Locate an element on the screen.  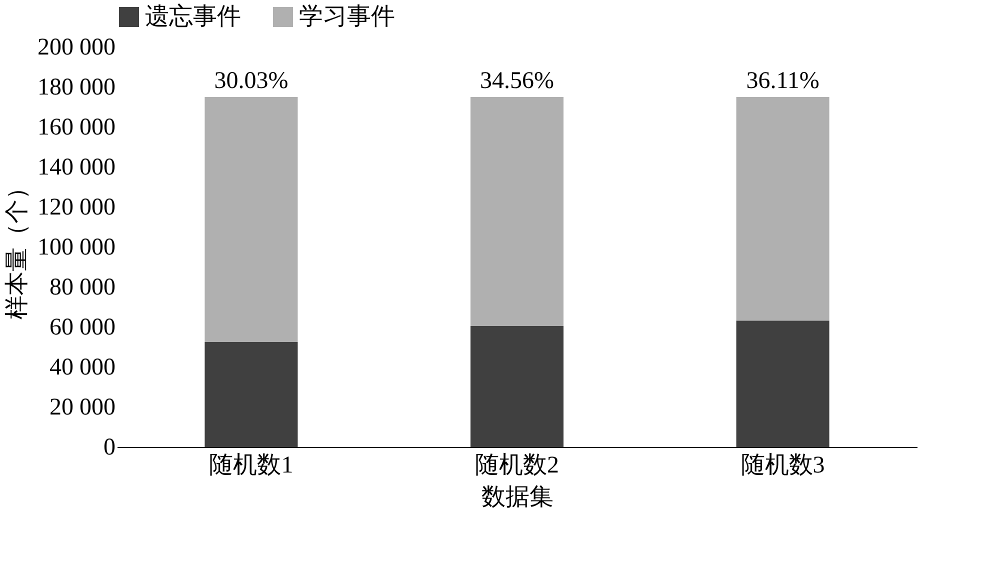
annotation: 34.56% is located at coordinates (517, 81).